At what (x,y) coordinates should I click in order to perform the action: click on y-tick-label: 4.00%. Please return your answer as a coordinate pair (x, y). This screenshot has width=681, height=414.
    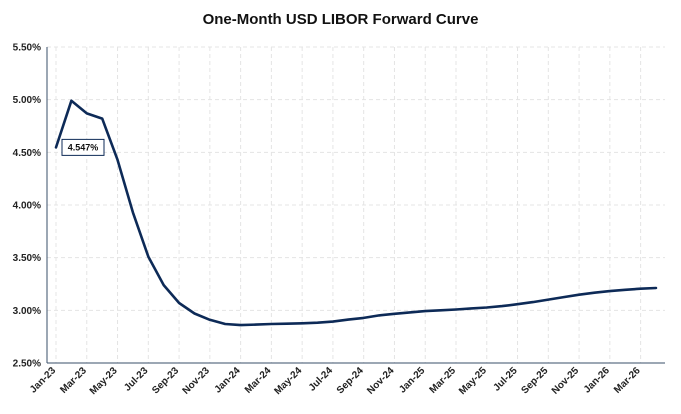
    Looking at the image, I should click on (27, 206).